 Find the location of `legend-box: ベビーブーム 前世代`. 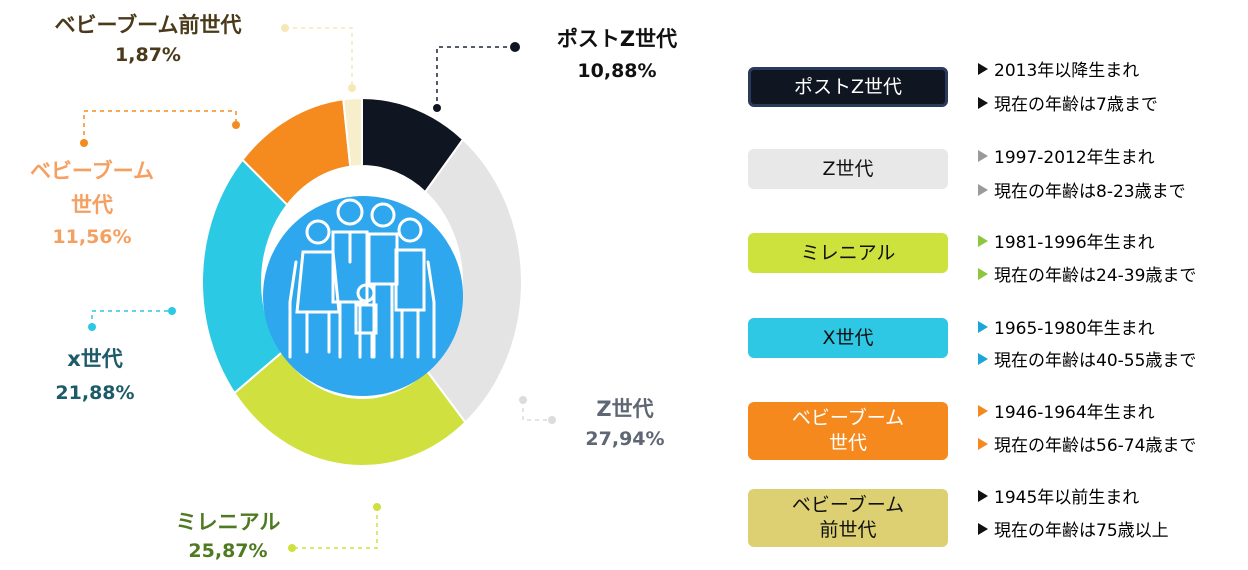

legend-box: ベビーブーム 前世代 is located at coordinates (848, 518).